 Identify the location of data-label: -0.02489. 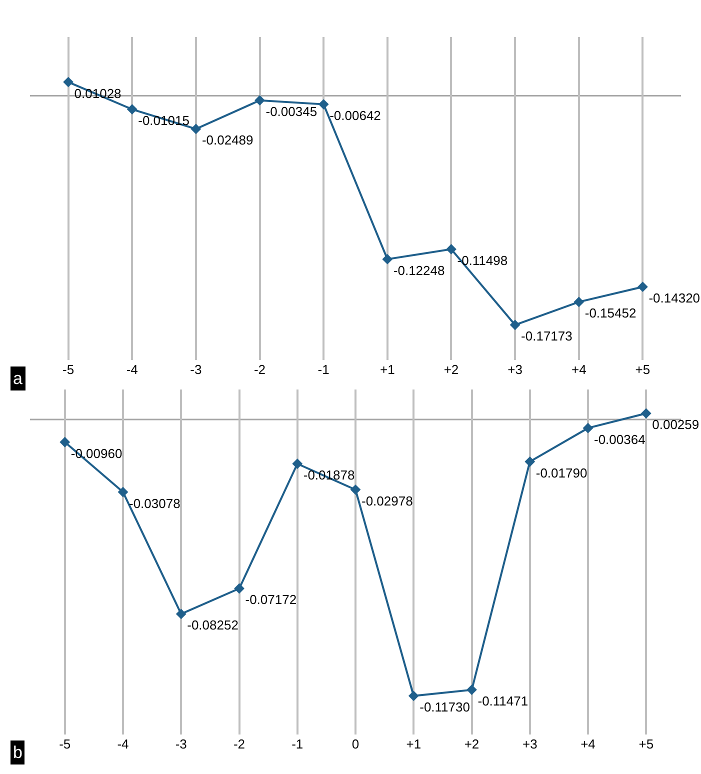
(228, 140).